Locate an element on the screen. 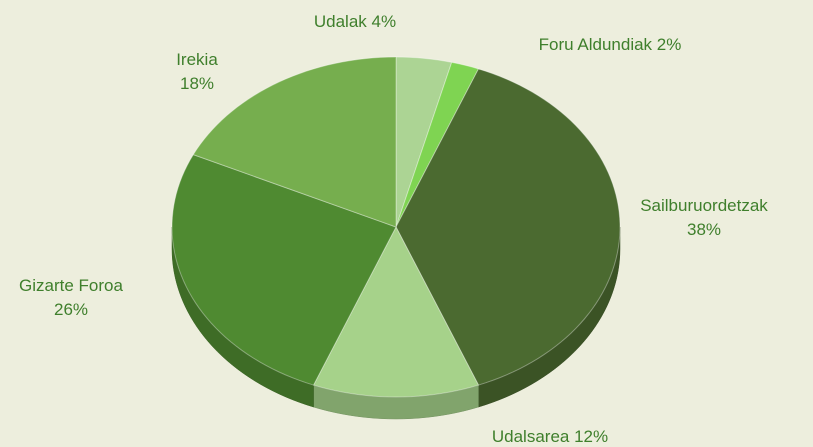 This screenshot has height=447, width=813. value-label: 4% is located at coordinates (384, 21).